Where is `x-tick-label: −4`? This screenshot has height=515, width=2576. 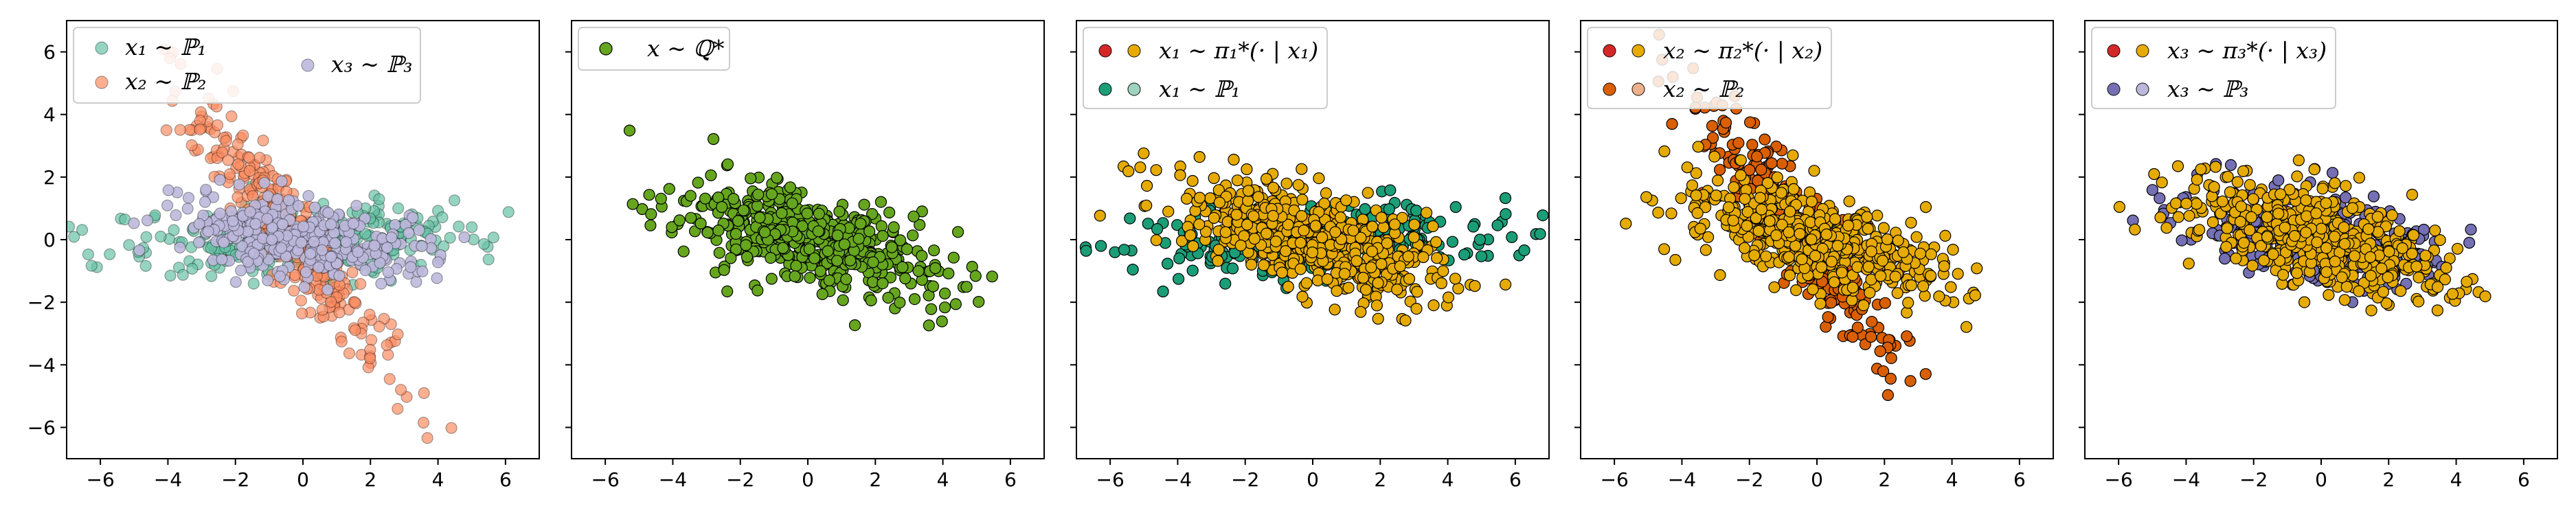
x-tick-label: −4 is located at coordinates (1682, 479).